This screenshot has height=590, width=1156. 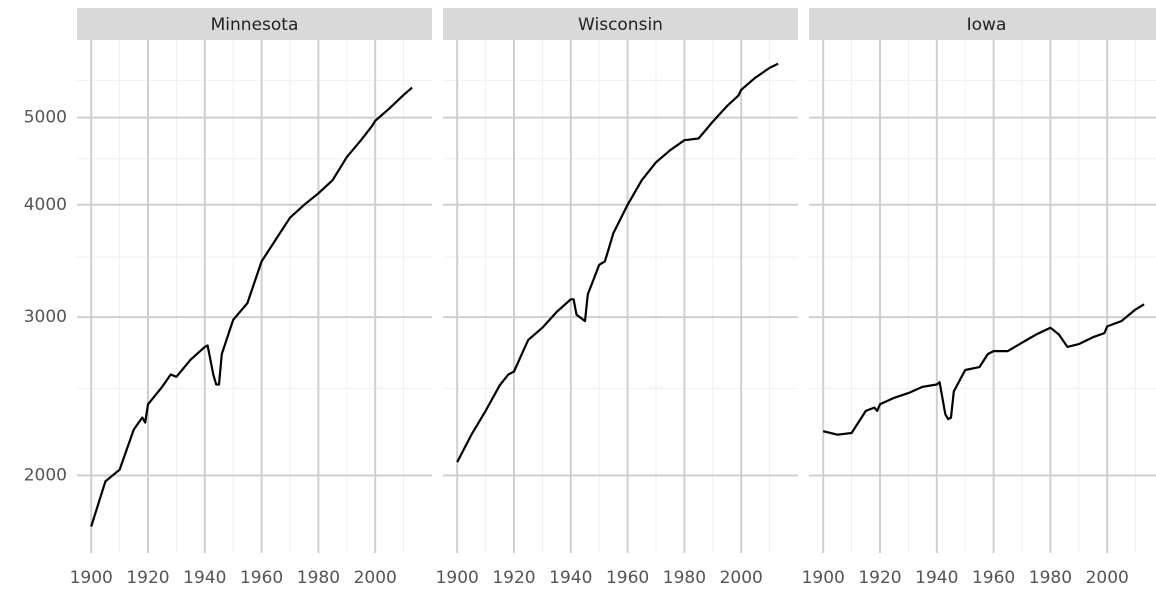 What do you see at coordinates (983, 369) in the screenshot?
I see `line` at bounding box center [983, 369].